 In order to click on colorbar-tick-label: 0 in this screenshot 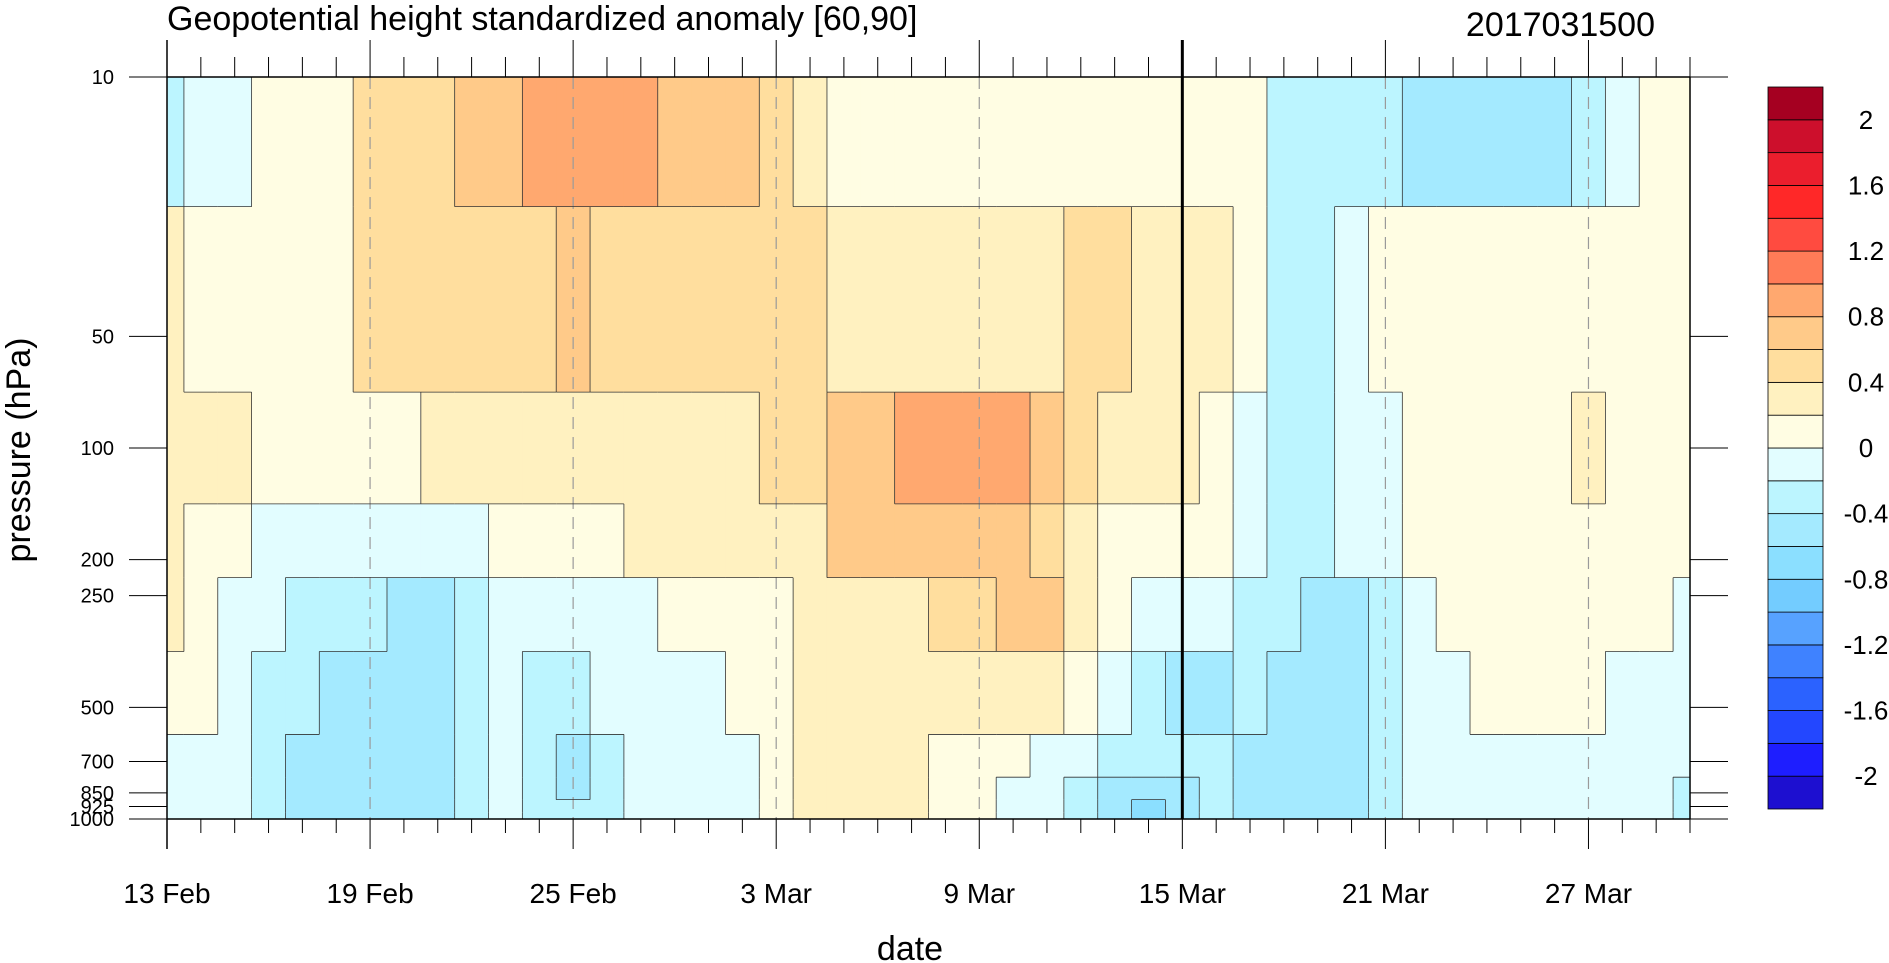, I will do `click(1866, 448)`.